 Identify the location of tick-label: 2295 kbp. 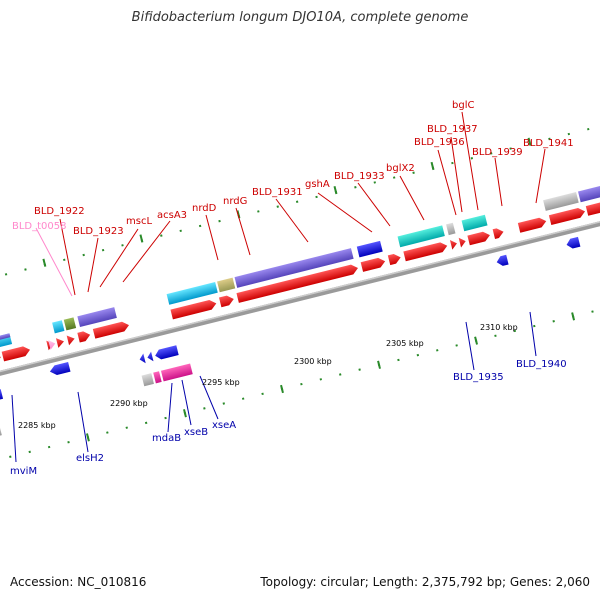
(221, 382).